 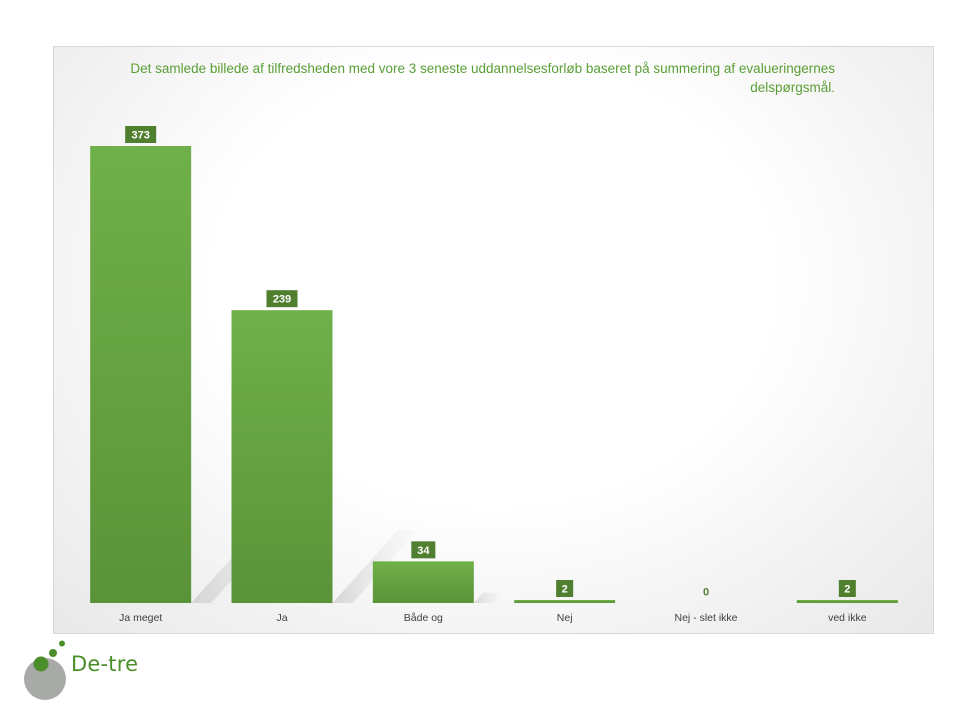 I want to click on logo-mark-icon, so click(x=45, y=670).